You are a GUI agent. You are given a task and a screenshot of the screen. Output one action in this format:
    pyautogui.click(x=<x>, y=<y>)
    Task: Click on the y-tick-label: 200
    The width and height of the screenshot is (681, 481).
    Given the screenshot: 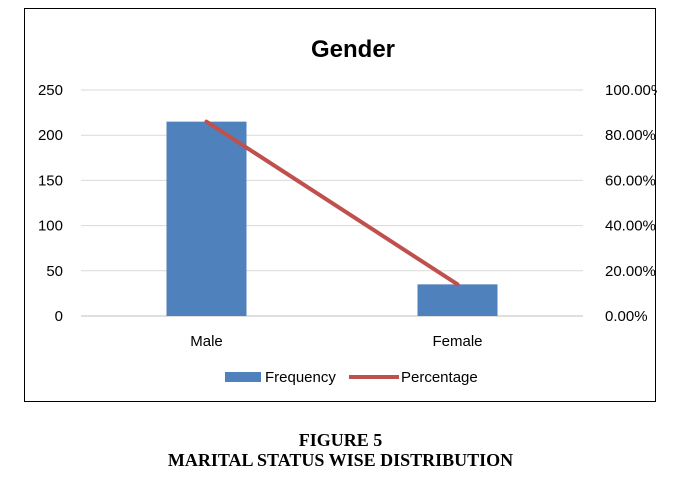 What is the action you would take?
    pyautogui.click(x=50, y=135)
    